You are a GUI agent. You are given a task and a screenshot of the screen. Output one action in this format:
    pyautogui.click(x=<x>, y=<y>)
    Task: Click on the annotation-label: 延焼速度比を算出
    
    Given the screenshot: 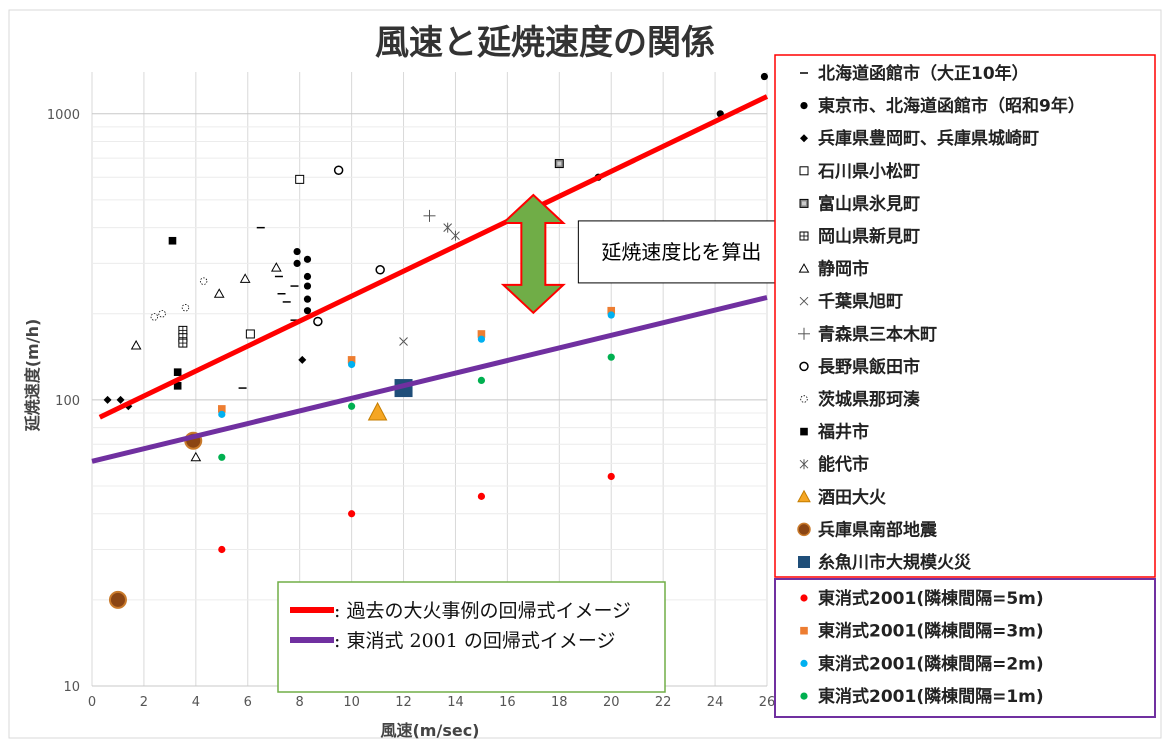 What is the action you would take?
    pyautogui.click(x=681, y=252)
    